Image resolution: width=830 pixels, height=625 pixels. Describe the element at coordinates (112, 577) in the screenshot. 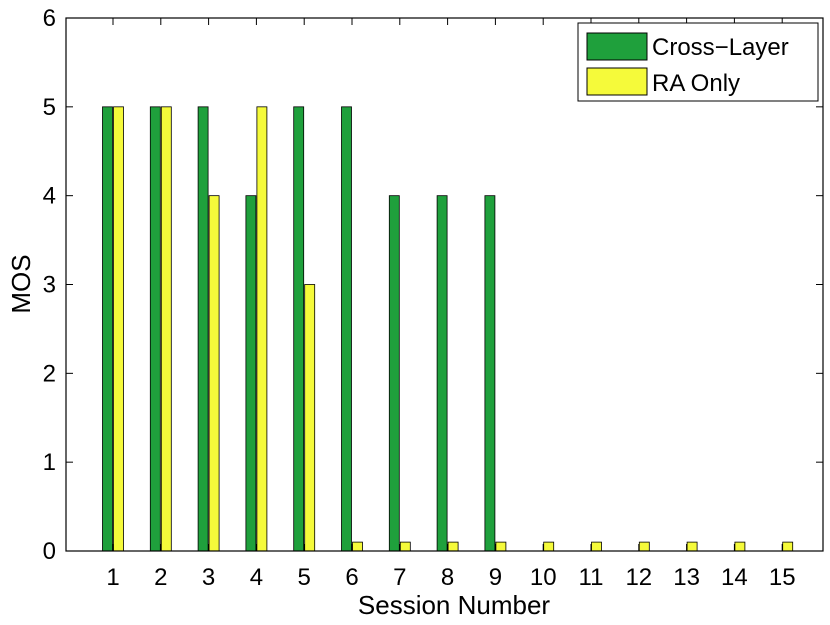

I see `x-tick-label: 1` at that location.